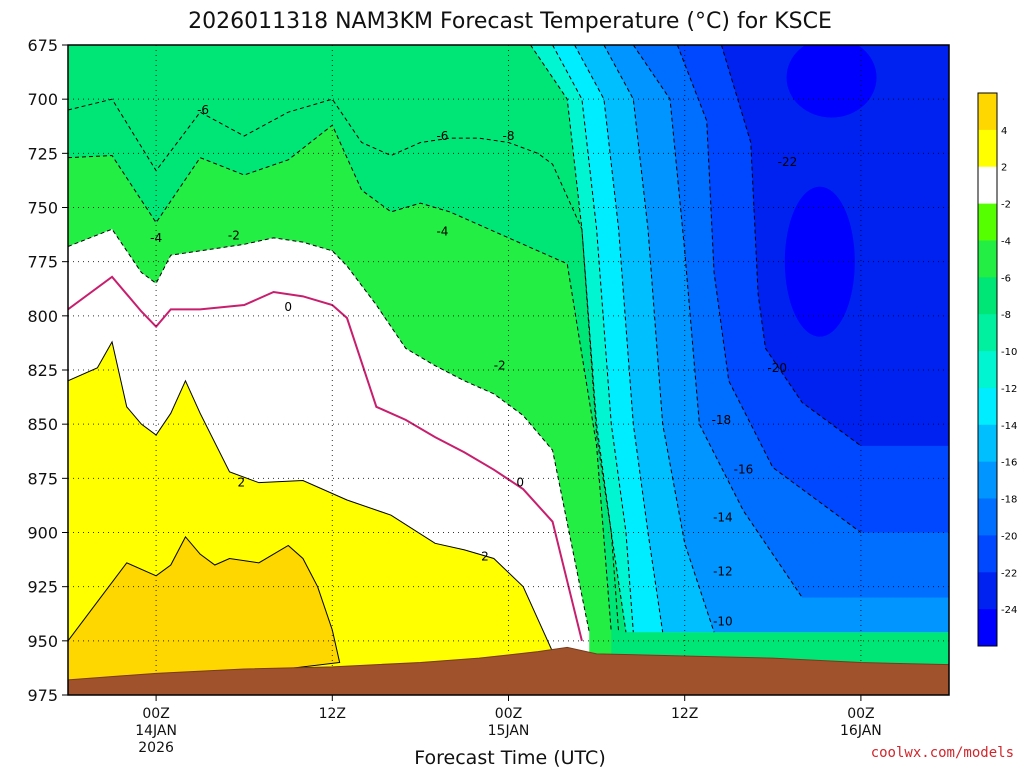 The image size is (1024, 768). I want to click on colorbar-tick-label: -8, so click(1006, 315).